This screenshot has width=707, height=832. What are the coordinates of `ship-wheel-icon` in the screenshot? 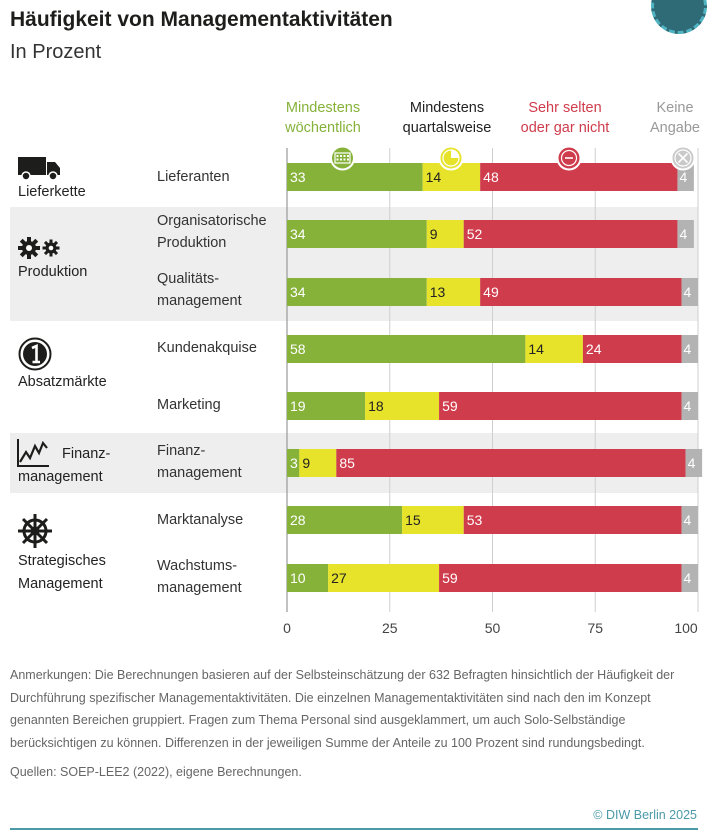 It's located at (35, 531).